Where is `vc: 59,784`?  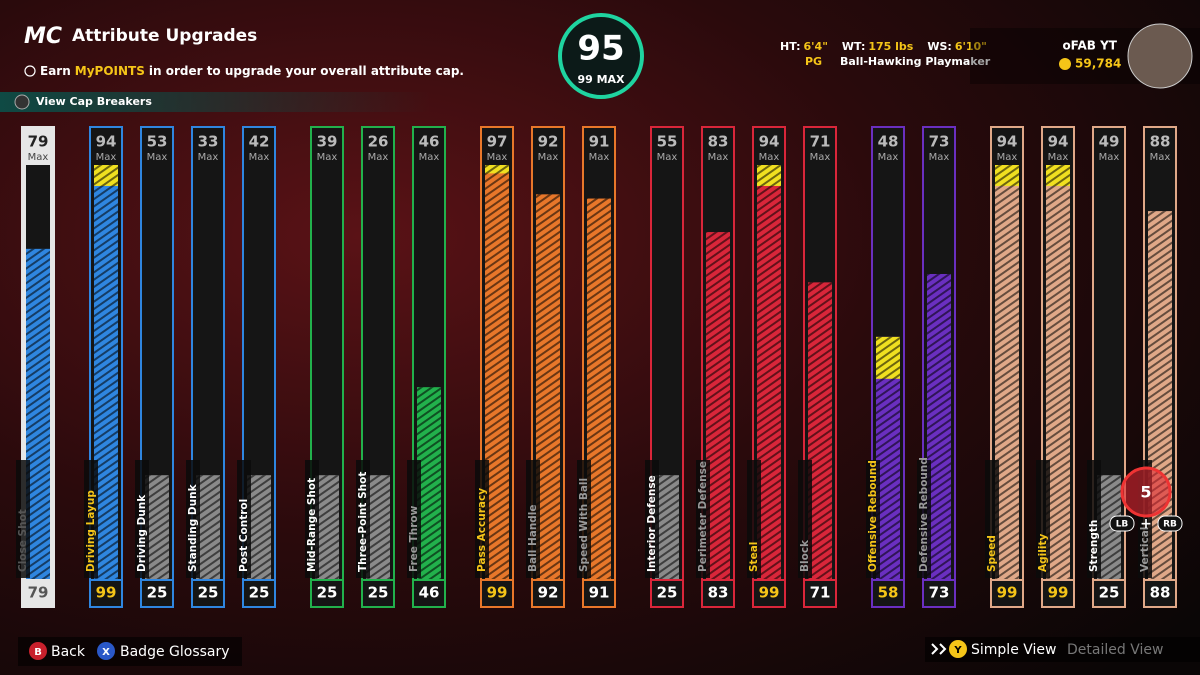 vc: 59,784 is located at coordinates (1098, 64).